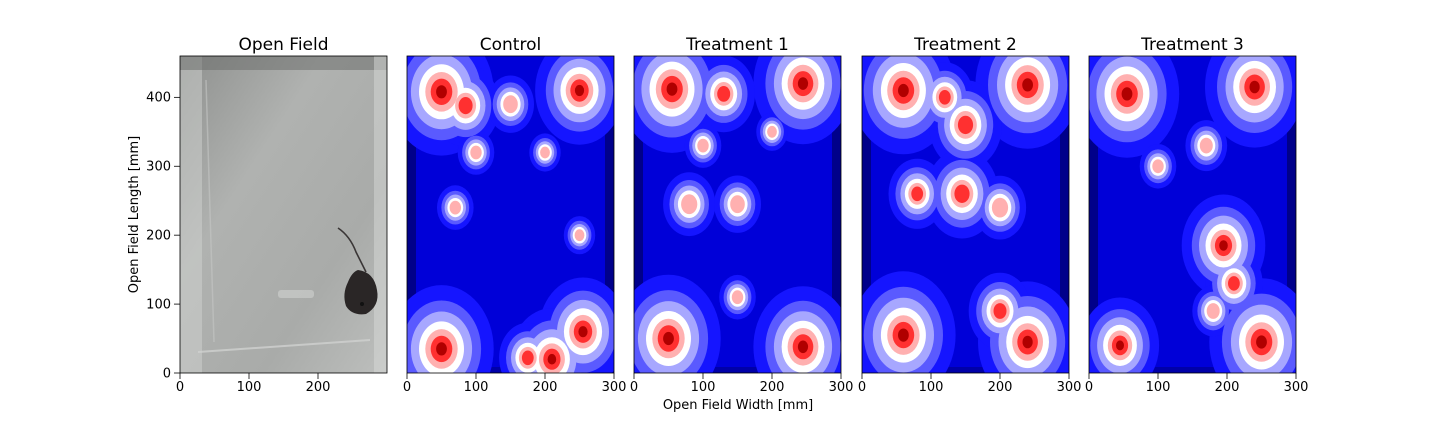  Describe the element at coordinates (742, 384) in the screenshot. I see `x-ticks-treatment-1: 0 100 200 300` at that location.